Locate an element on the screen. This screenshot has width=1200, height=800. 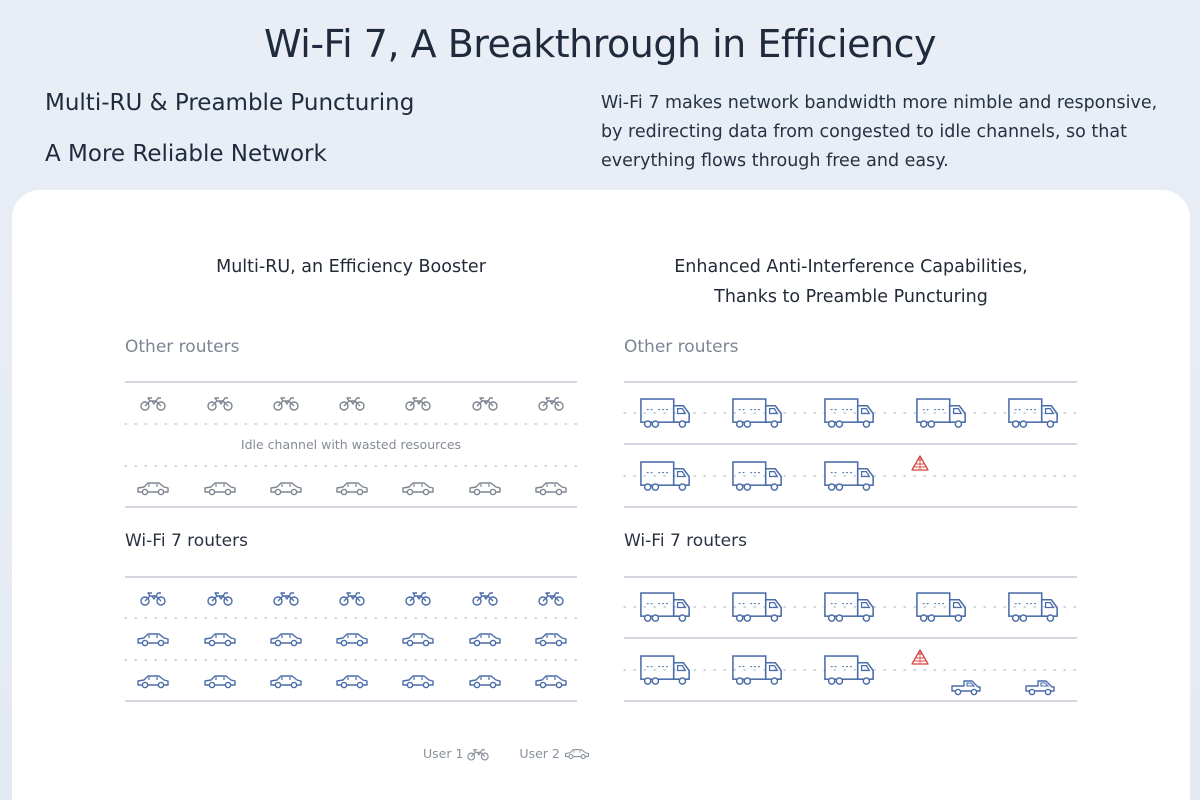
section-heading-reliable-network: A More Reliable Network is located at coordinates (186, 154).